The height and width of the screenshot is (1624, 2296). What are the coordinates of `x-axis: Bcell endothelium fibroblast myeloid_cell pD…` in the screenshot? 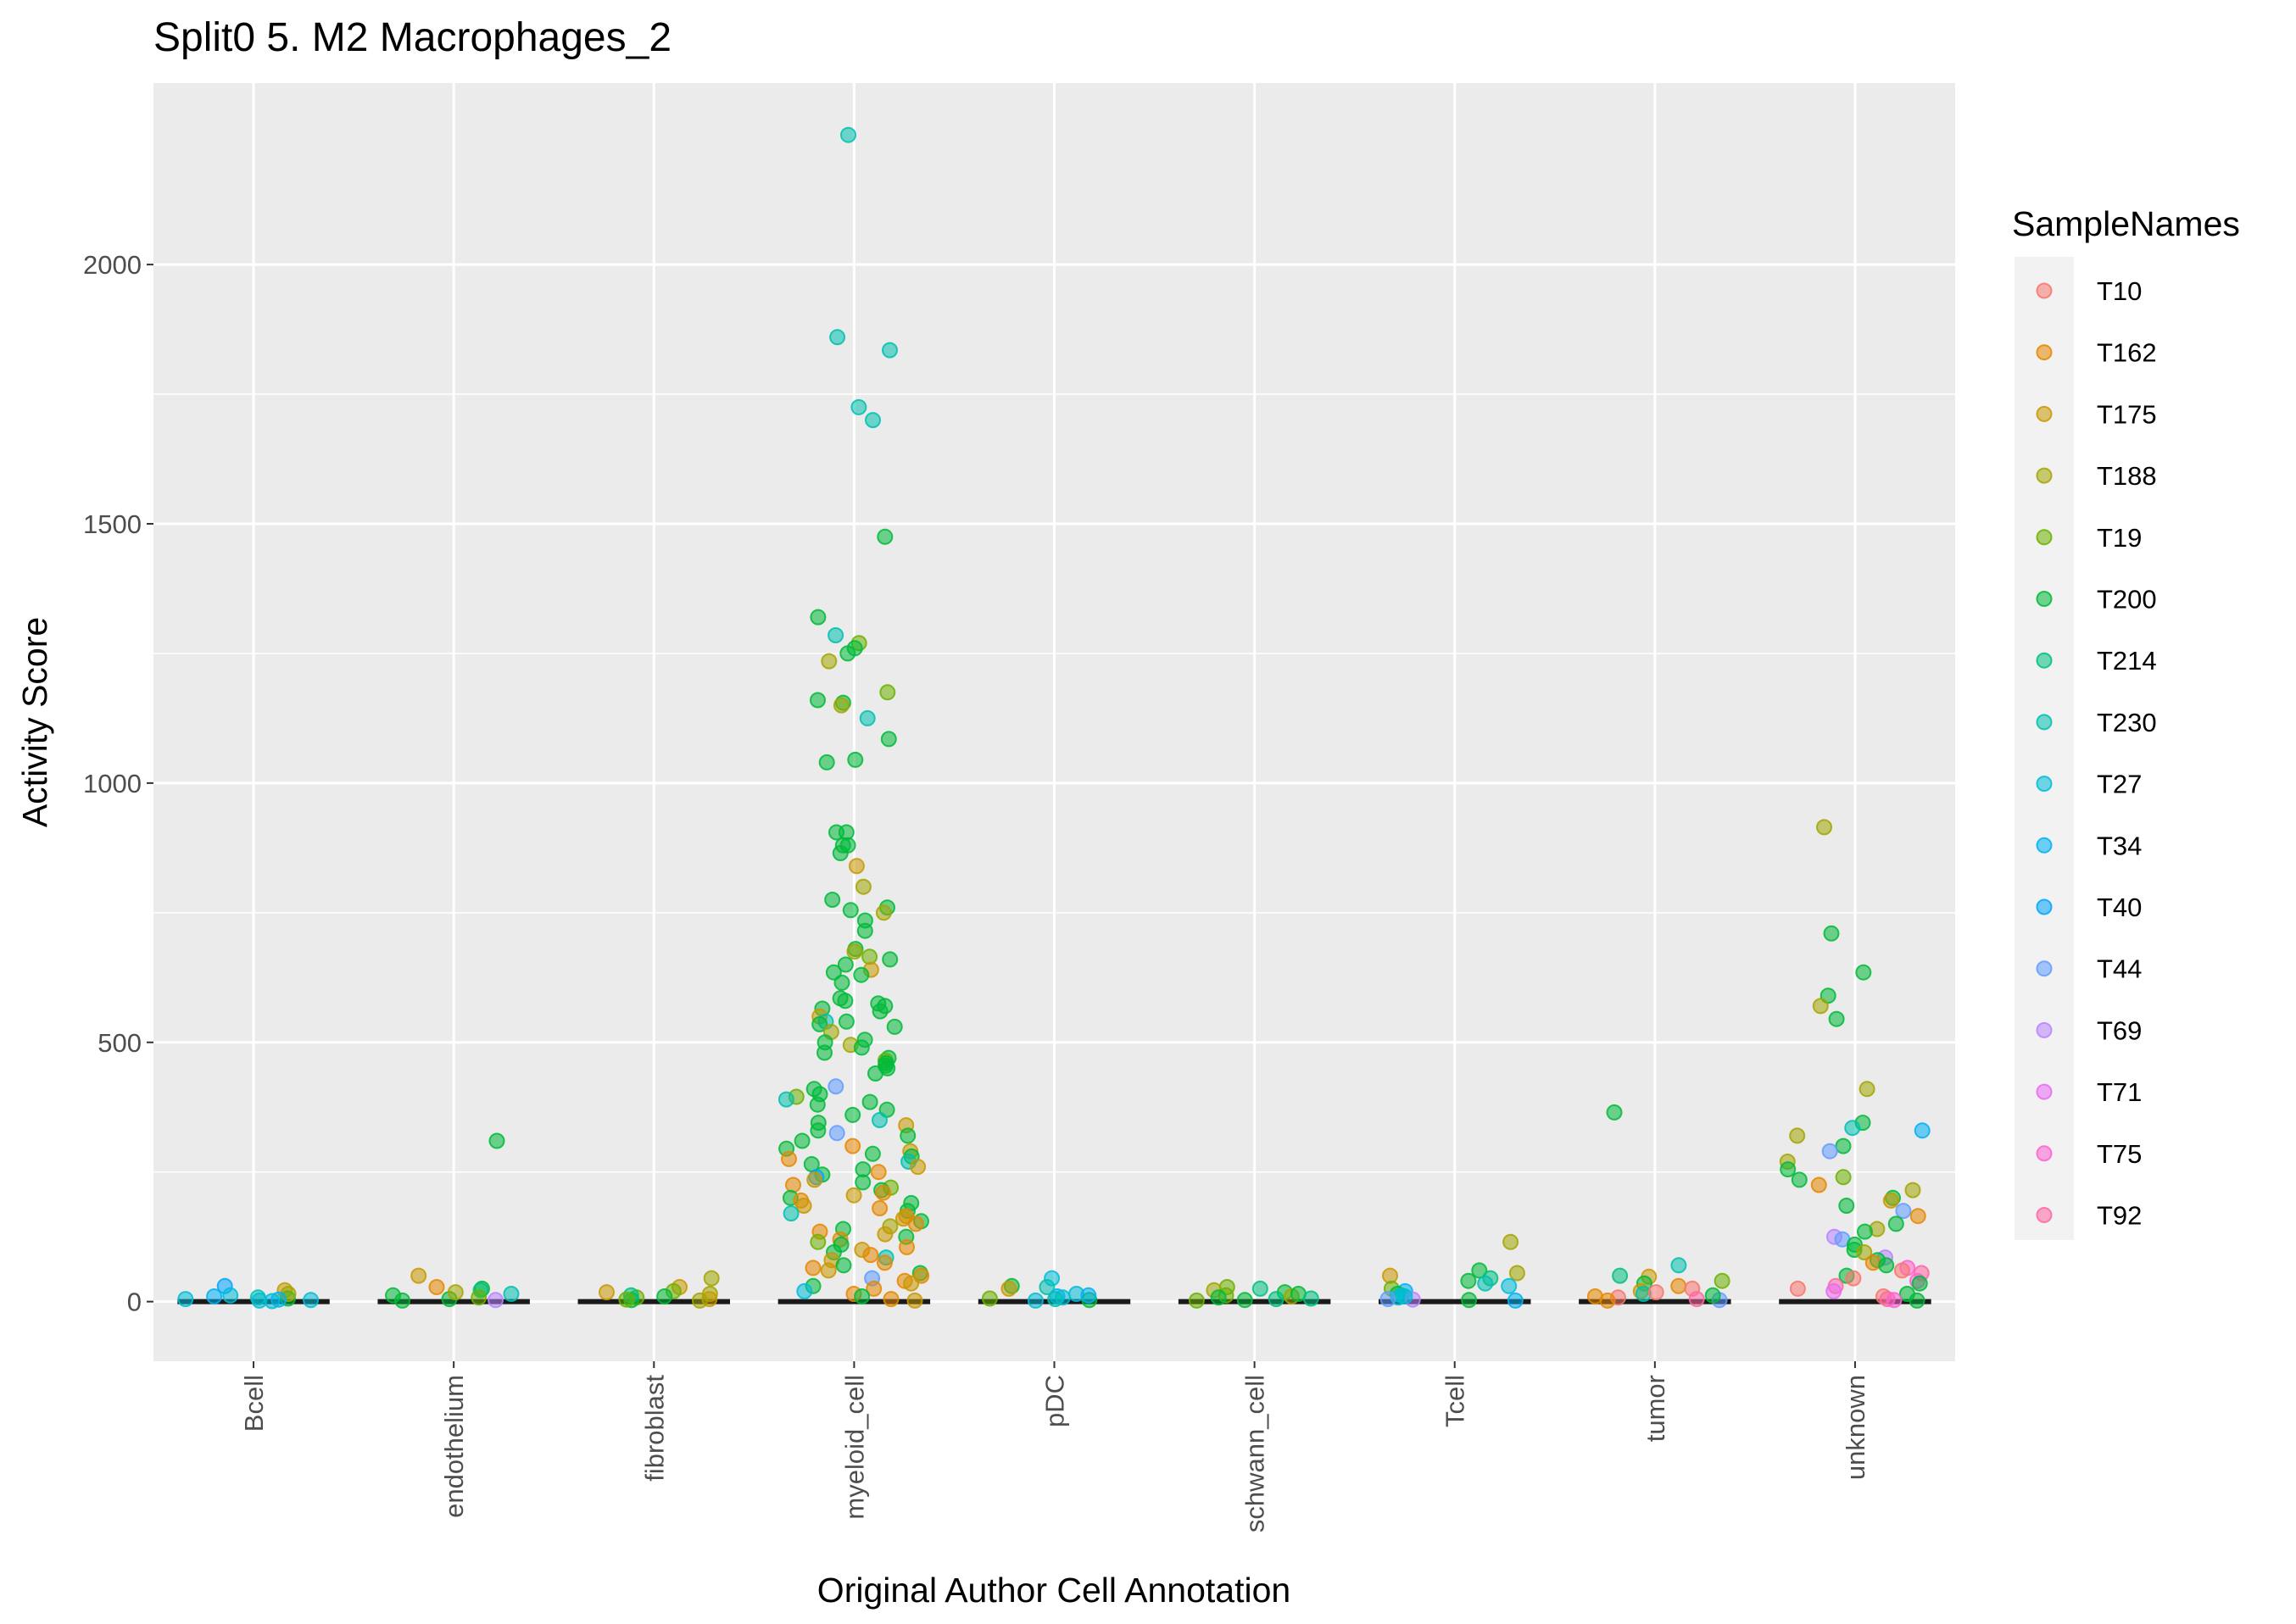 It's located at (1054, 1446).